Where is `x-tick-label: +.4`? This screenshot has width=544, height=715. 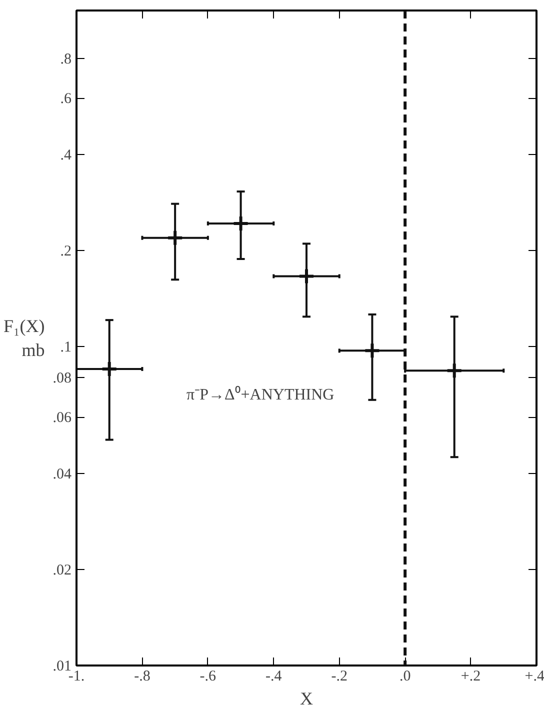
x-tick-label: +.4 is located at coordinates (534, 676).